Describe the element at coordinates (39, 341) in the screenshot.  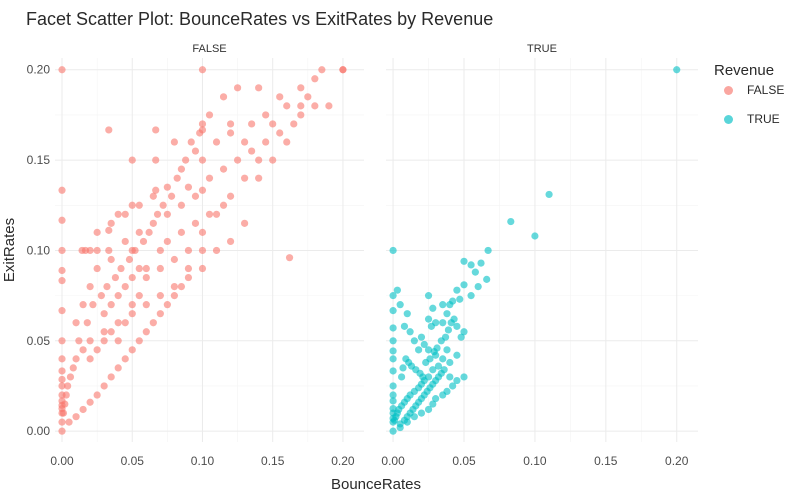
I see `y-tick-label: 0.05` at that location.